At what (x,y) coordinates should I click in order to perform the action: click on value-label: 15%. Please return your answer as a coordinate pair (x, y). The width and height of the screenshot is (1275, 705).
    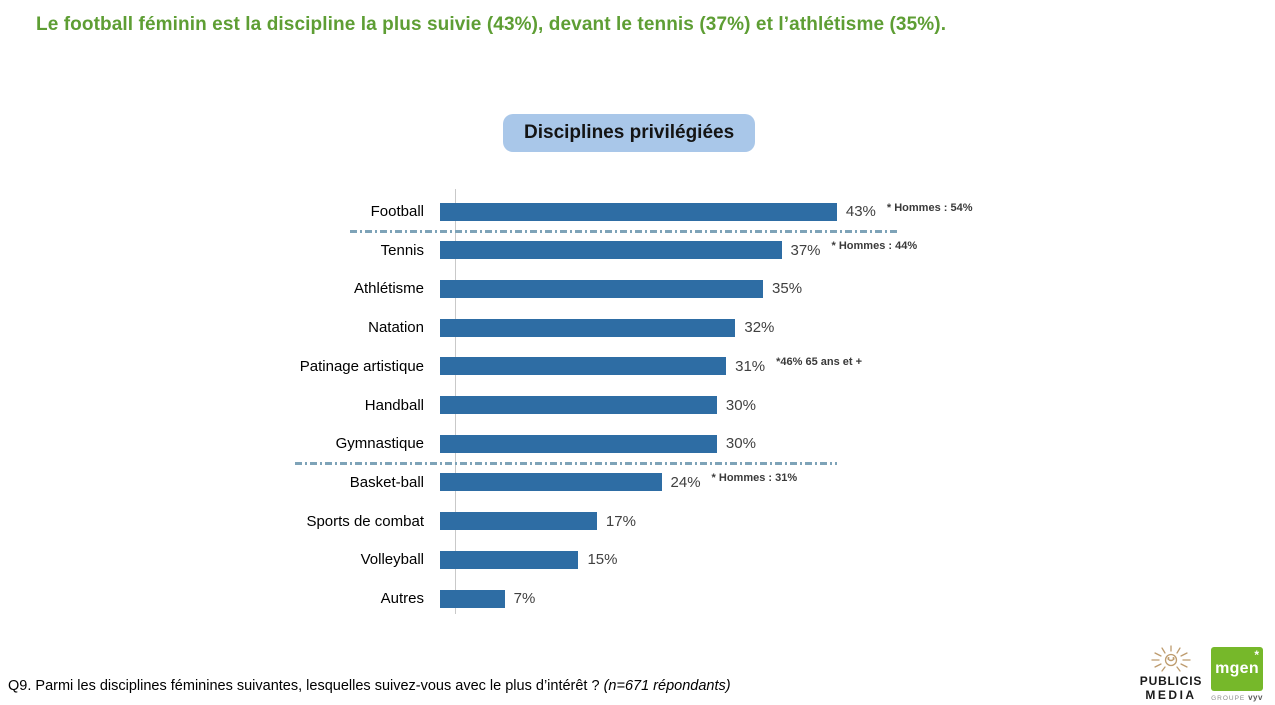
    Looking at the image, I should click on (602, 560).